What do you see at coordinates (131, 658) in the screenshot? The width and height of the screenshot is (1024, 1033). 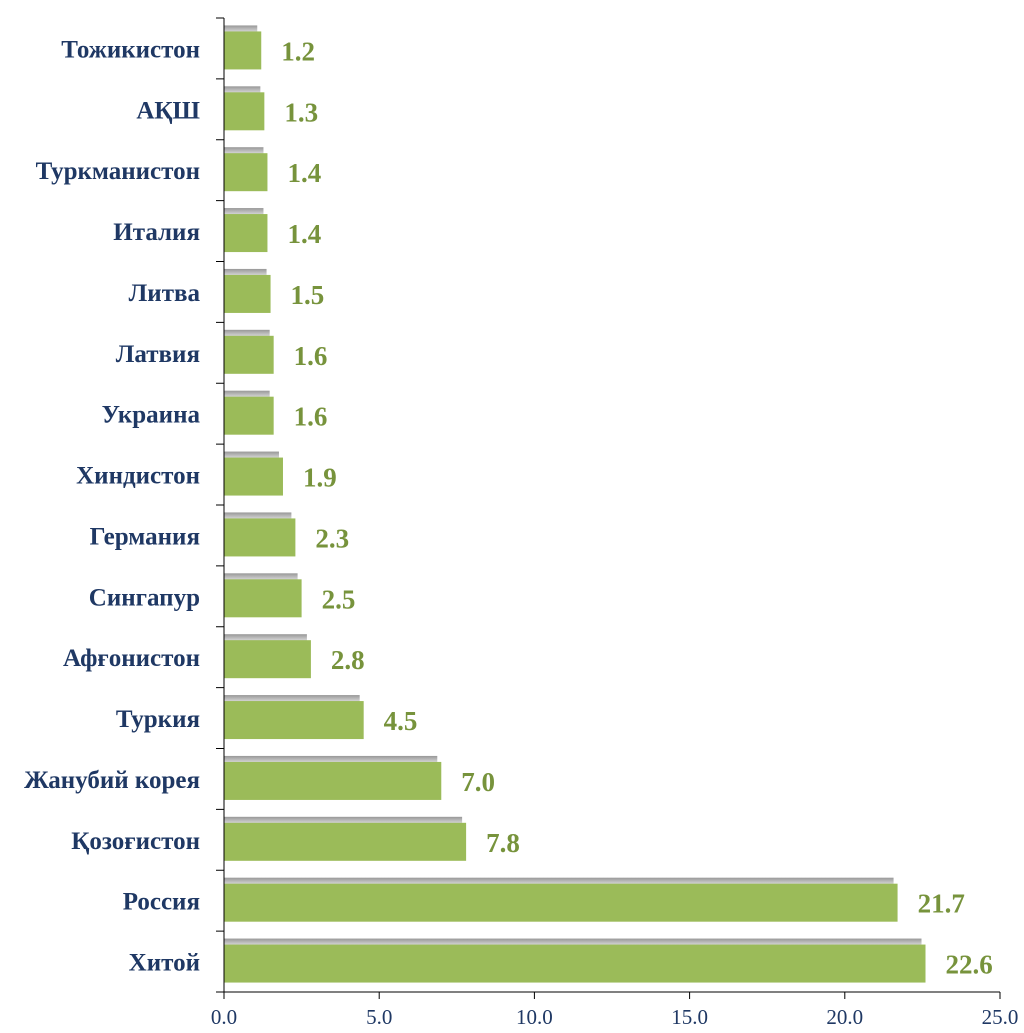 I see `category-tick-label: Афғонистон` at bounding box center [131, 658].